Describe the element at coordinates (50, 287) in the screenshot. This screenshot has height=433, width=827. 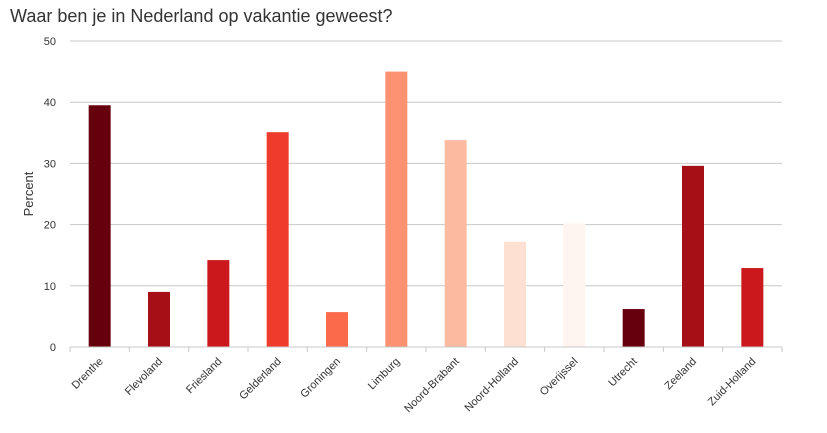
I see `y-tick-label: 10` at that location.